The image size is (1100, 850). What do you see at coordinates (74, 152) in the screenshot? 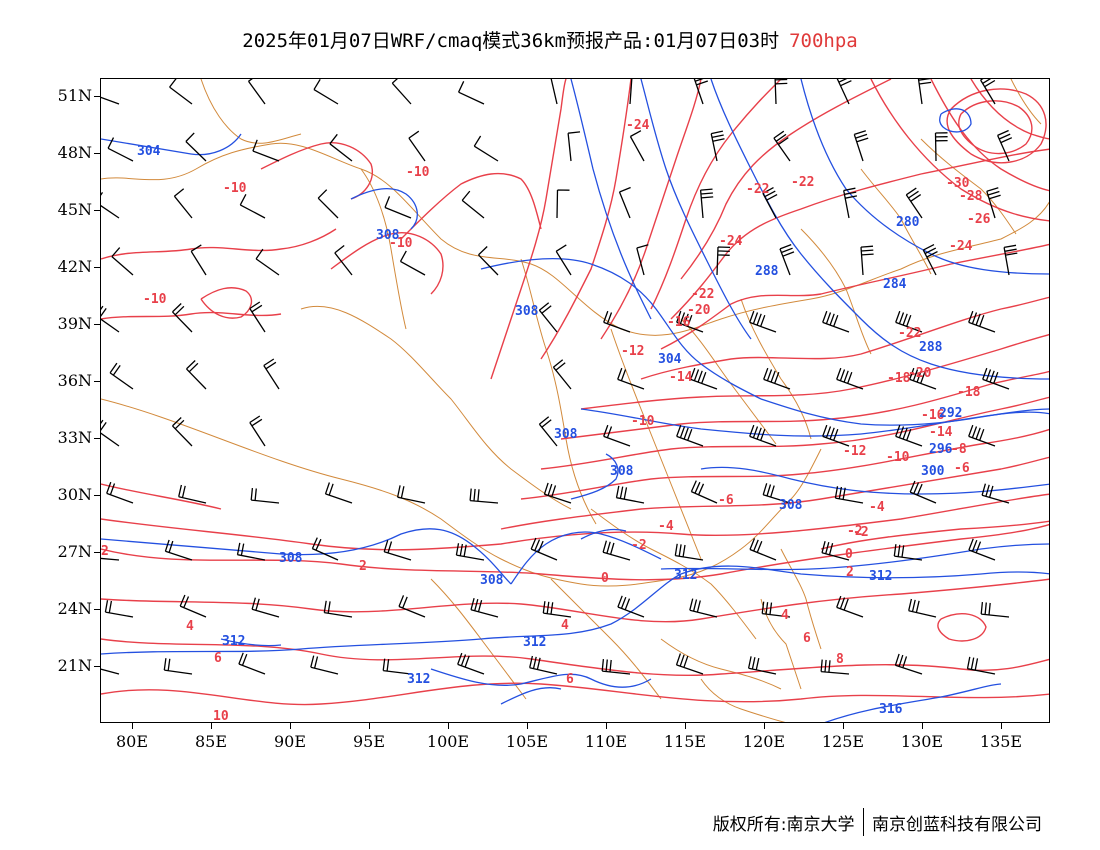
I see `lat-label-48n: 48N` at bounding box center [74, 152].